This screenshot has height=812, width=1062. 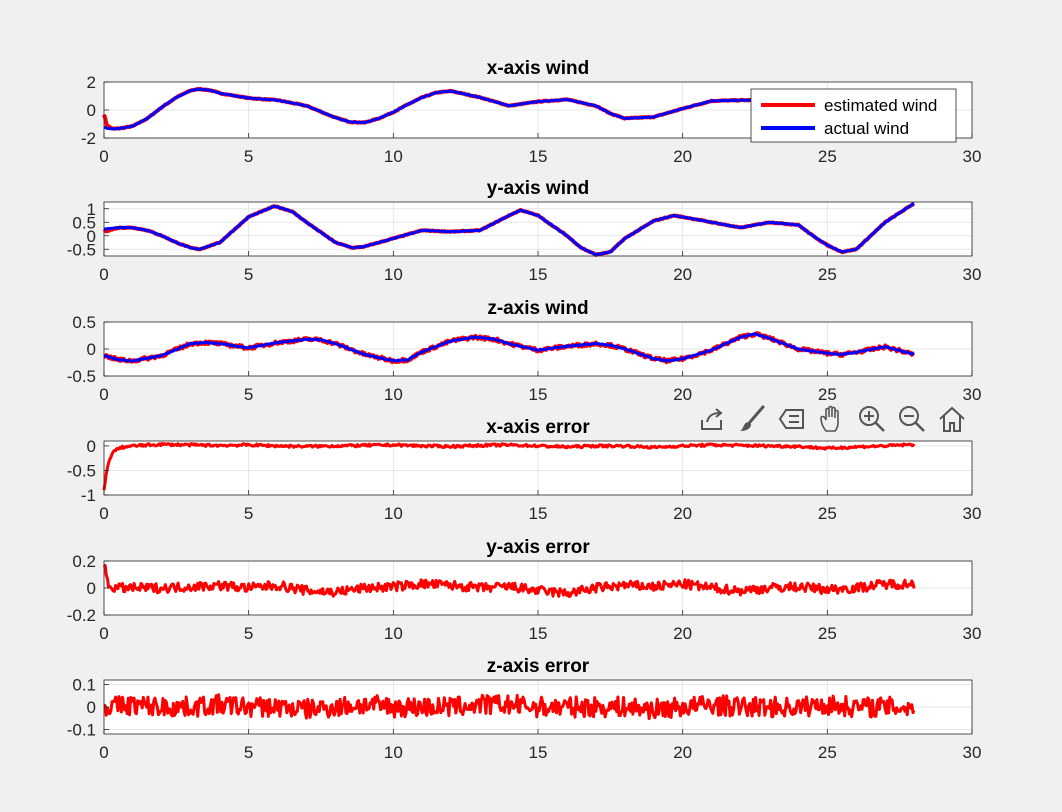 What do you see at coordinates (538, 188) in the screenshot?
I see `subplot-title: y-axis wind` at bounding box center [538, 188].